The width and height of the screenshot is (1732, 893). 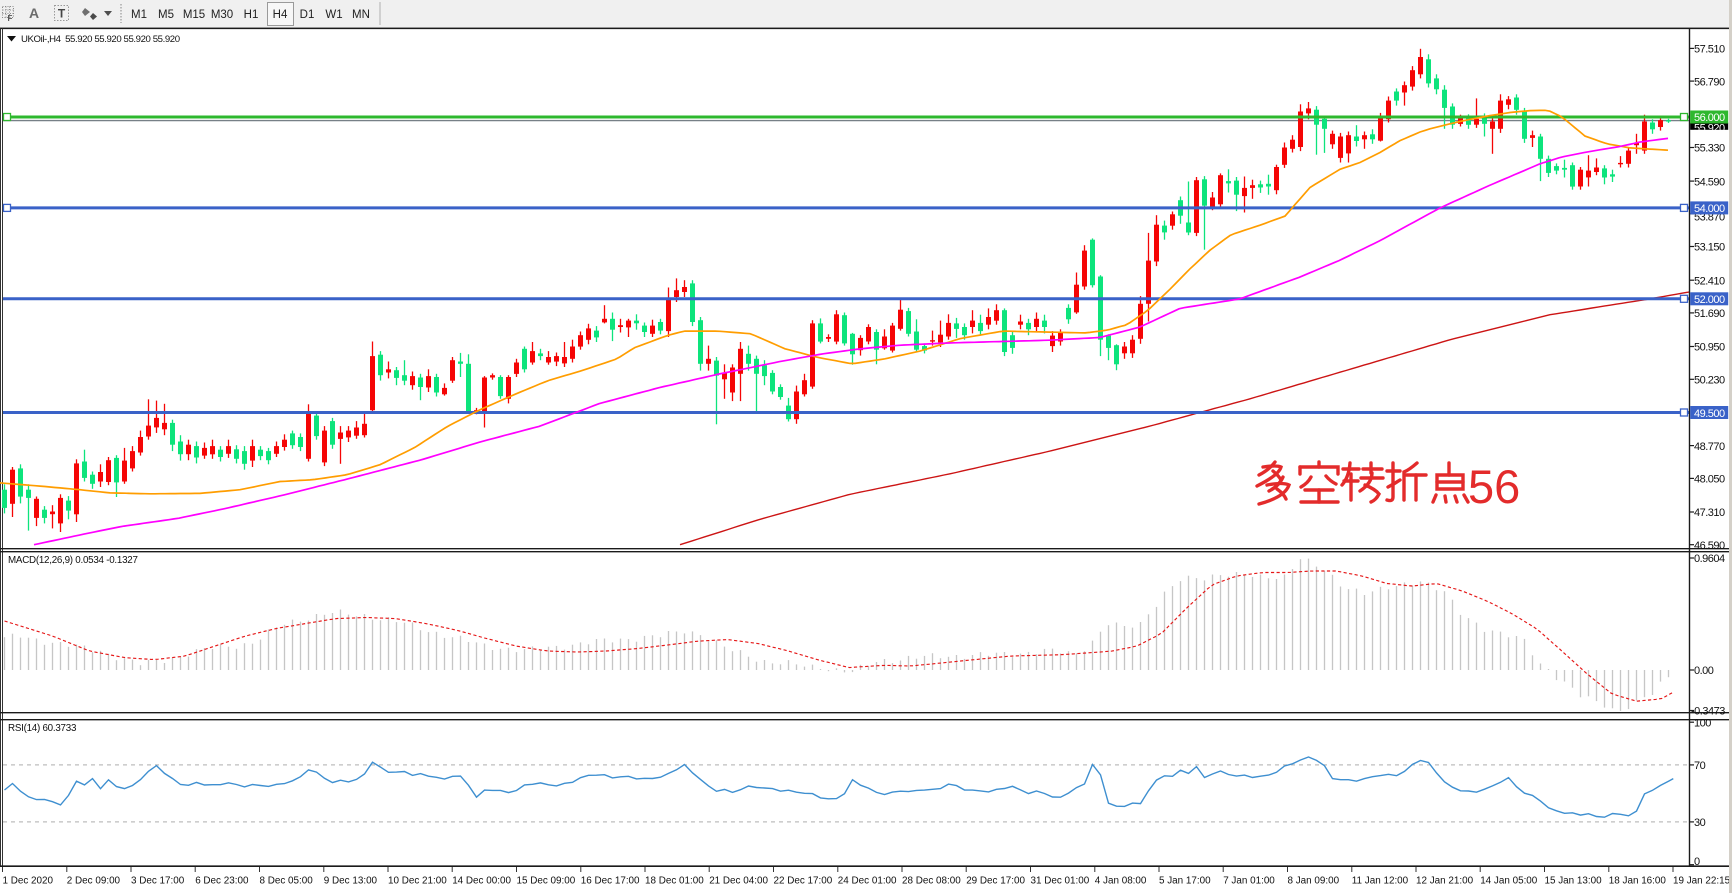 What do you see at coordinates (222, 15) in the screenshot?
I see `svg-text: M30` at bounding box center [222, 15].